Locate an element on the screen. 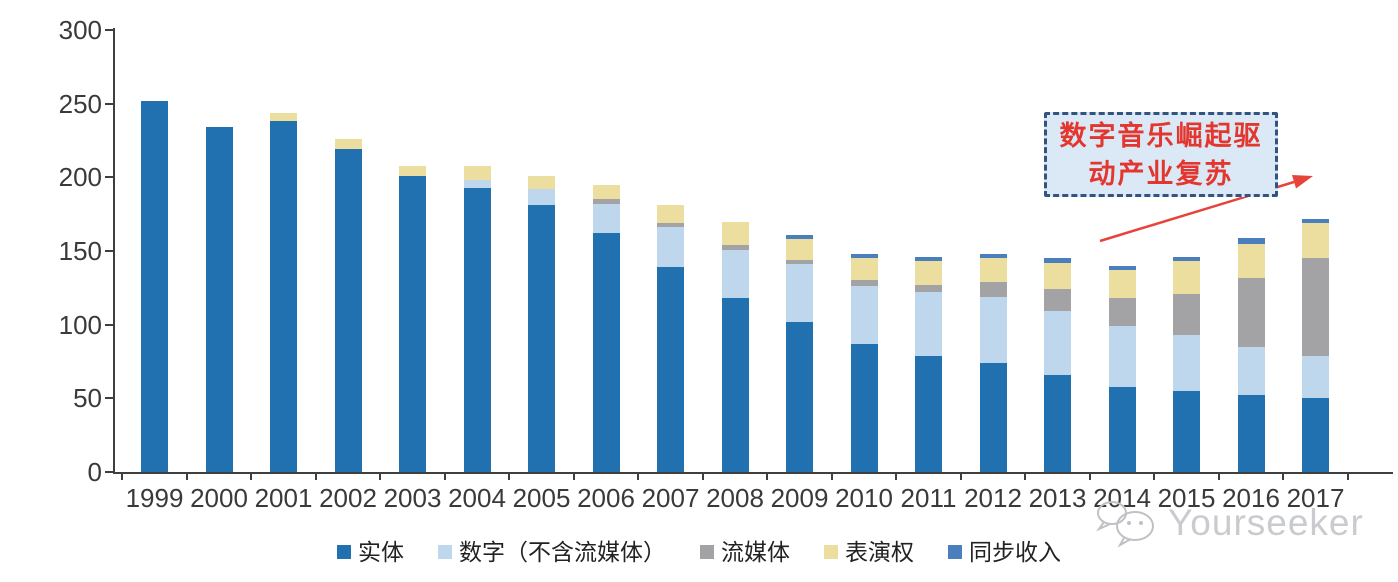 This screenshot has width=1398, height=582. legend-label-digital-excl-streaming: 数字（不含流媒体） is located at coordinates (562, 552).